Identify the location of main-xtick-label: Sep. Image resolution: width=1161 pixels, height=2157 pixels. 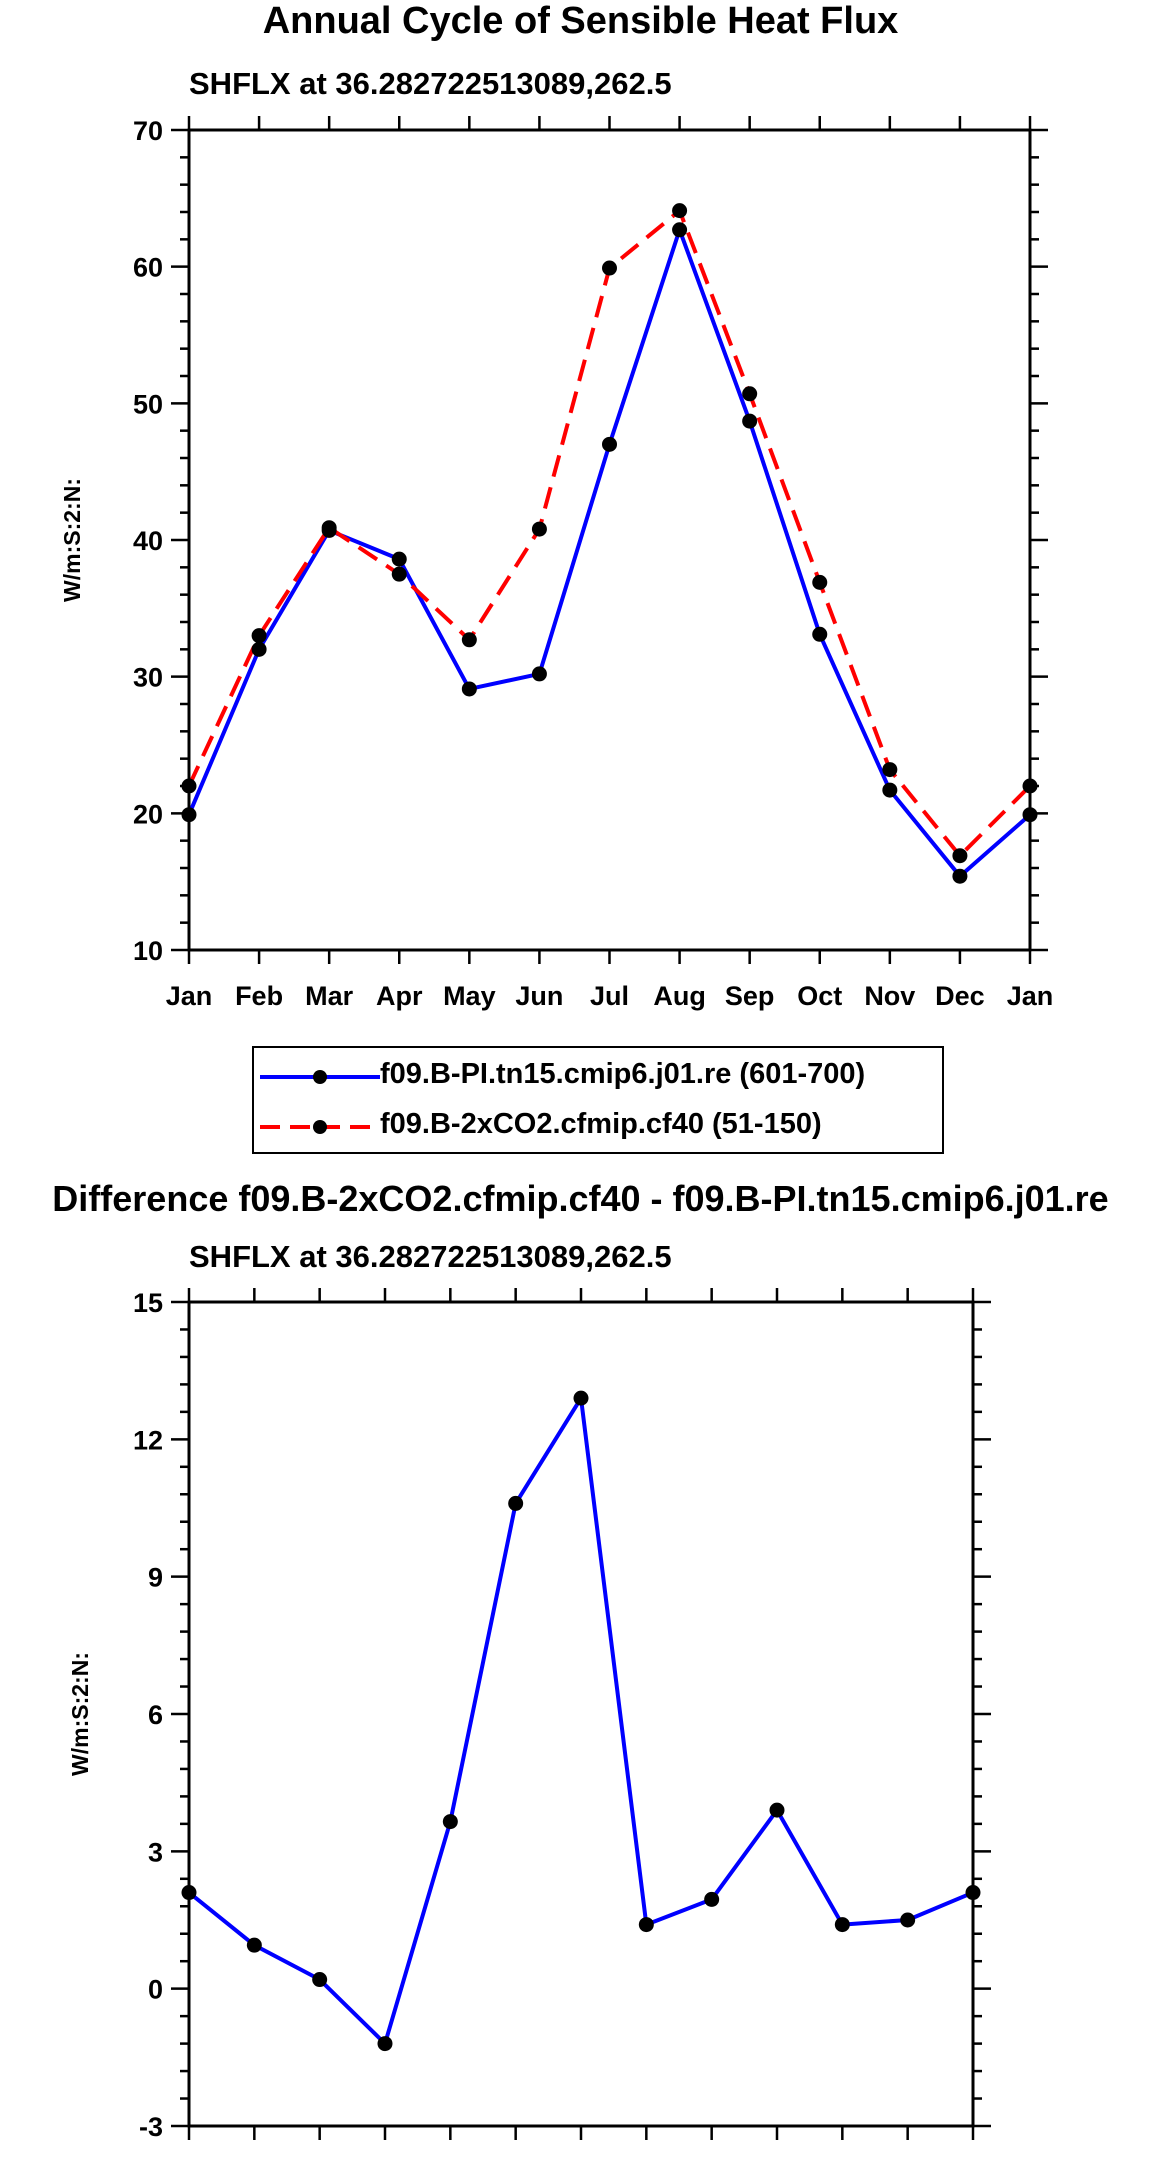
(750, 996).